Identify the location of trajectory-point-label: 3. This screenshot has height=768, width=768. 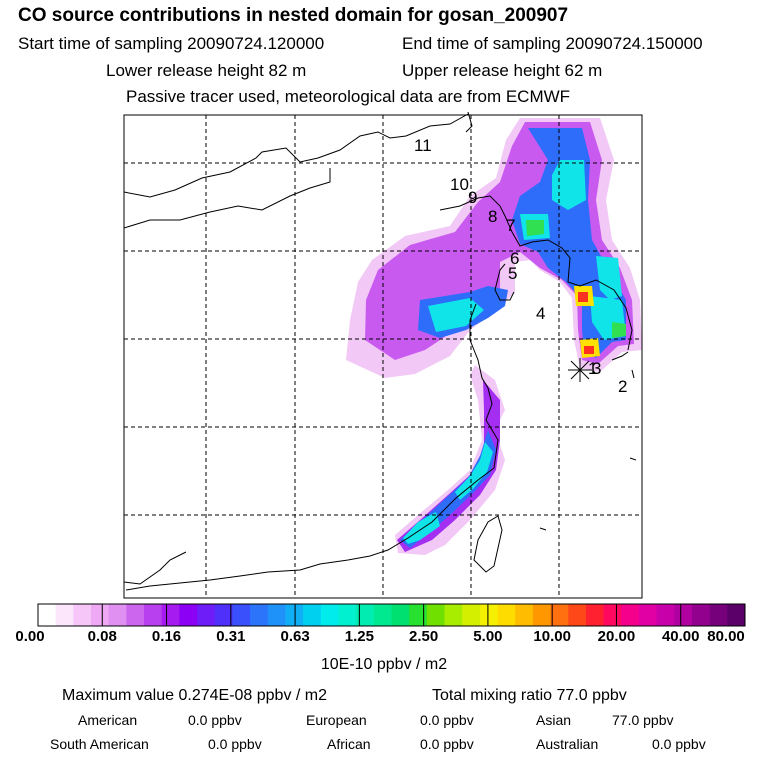
(596, 368).